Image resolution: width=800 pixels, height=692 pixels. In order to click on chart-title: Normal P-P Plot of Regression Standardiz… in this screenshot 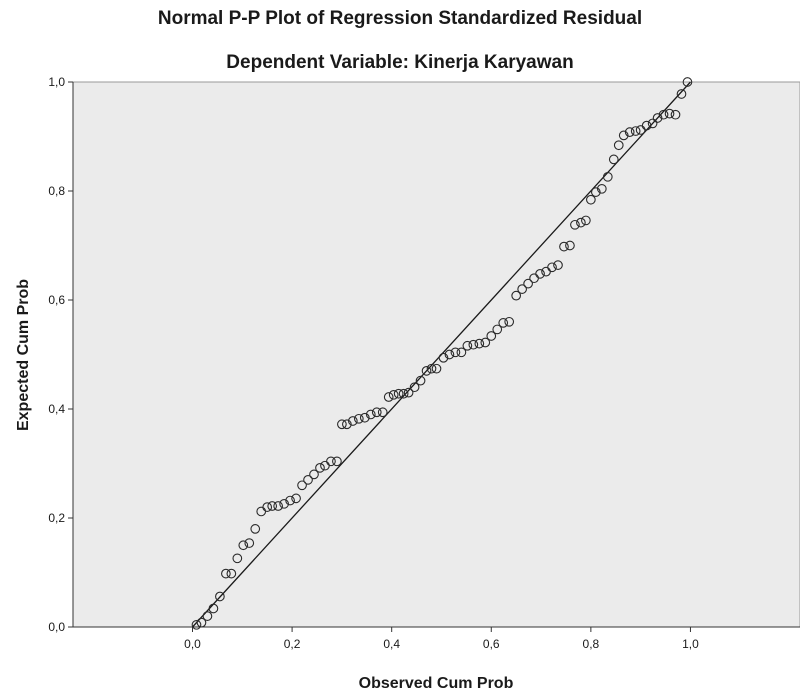, I will do `click(400, 18)`.